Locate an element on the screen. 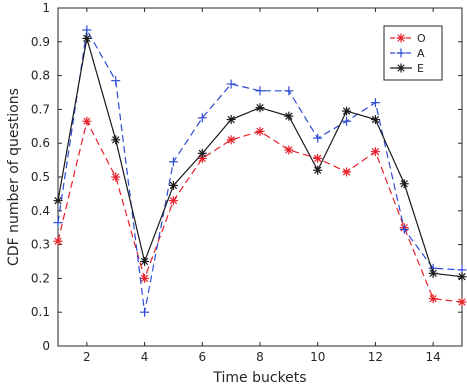  x-axis-label: Time buckets is located at coordinates (259, 378).